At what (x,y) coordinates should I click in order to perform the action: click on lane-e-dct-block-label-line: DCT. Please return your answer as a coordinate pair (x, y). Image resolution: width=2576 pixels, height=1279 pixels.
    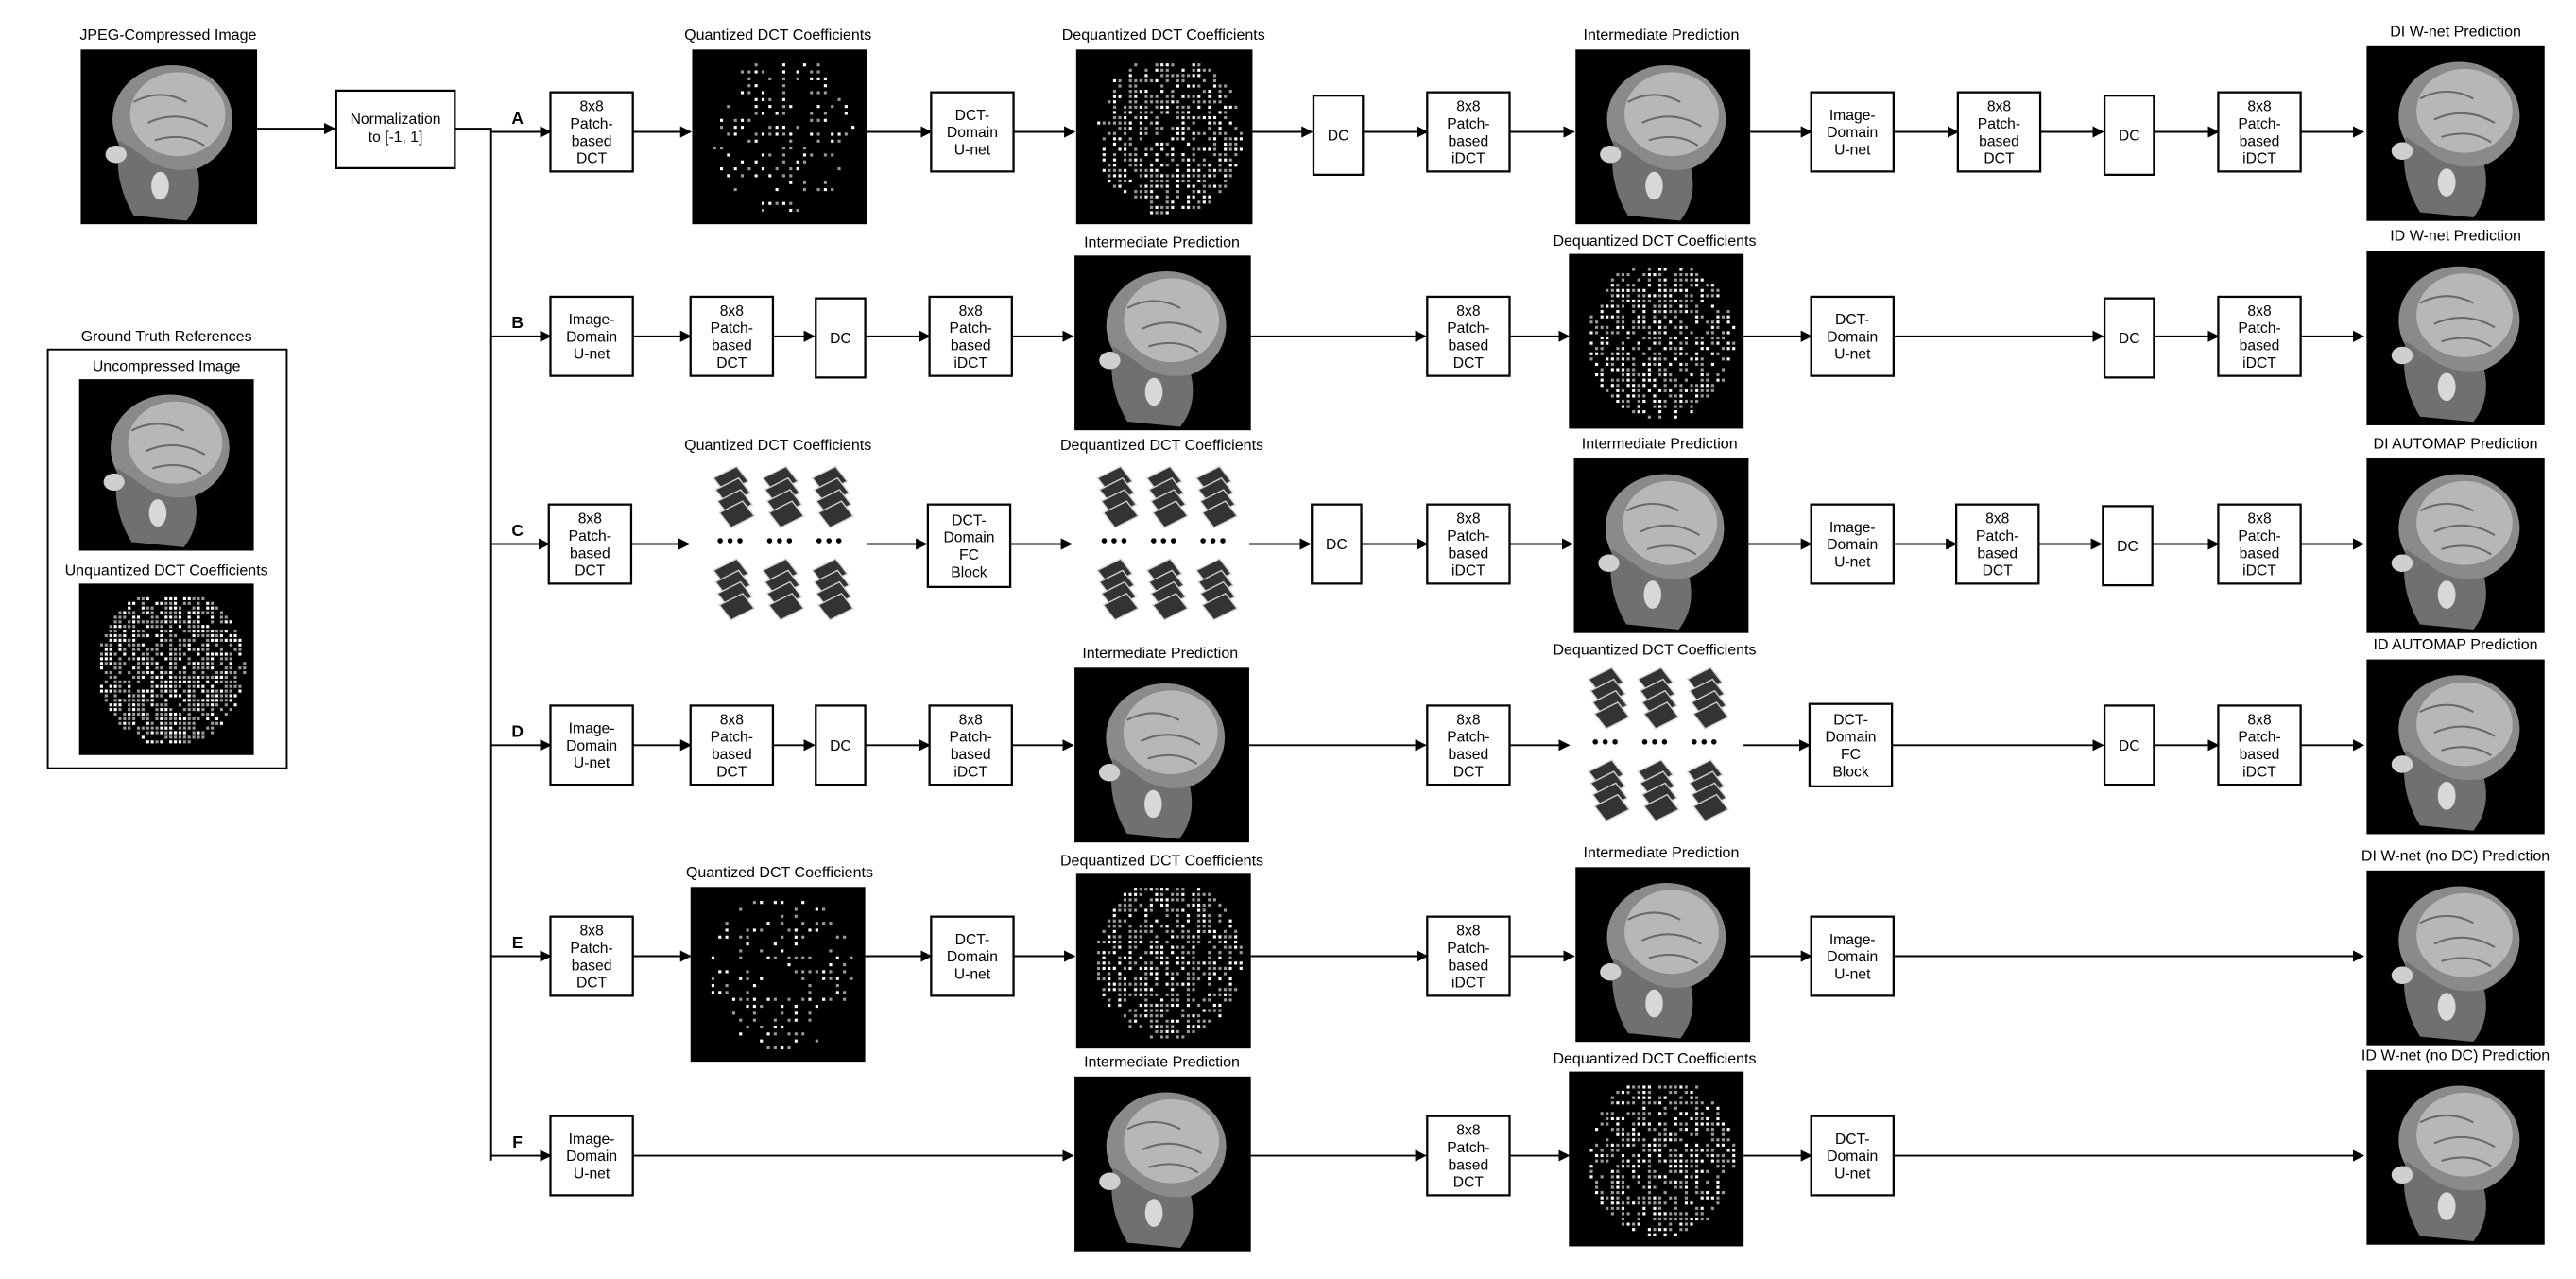
    Looking at the image, I should click on (592, 984).